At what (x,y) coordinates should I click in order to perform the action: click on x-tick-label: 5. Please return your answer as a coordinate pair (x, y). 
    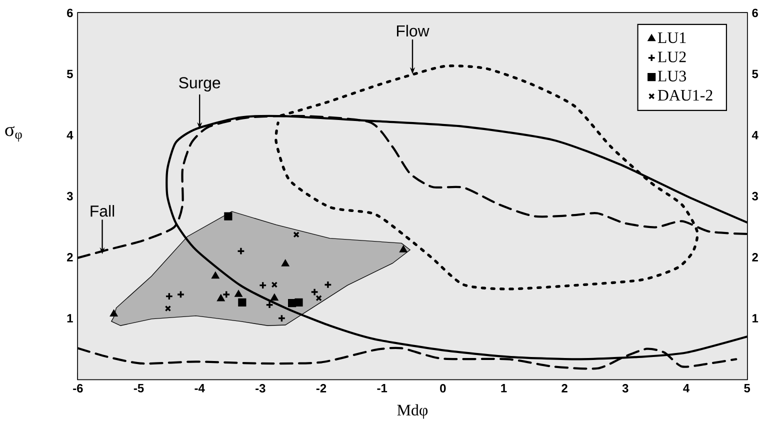
    Looking at the image, I should click on (747, 388).